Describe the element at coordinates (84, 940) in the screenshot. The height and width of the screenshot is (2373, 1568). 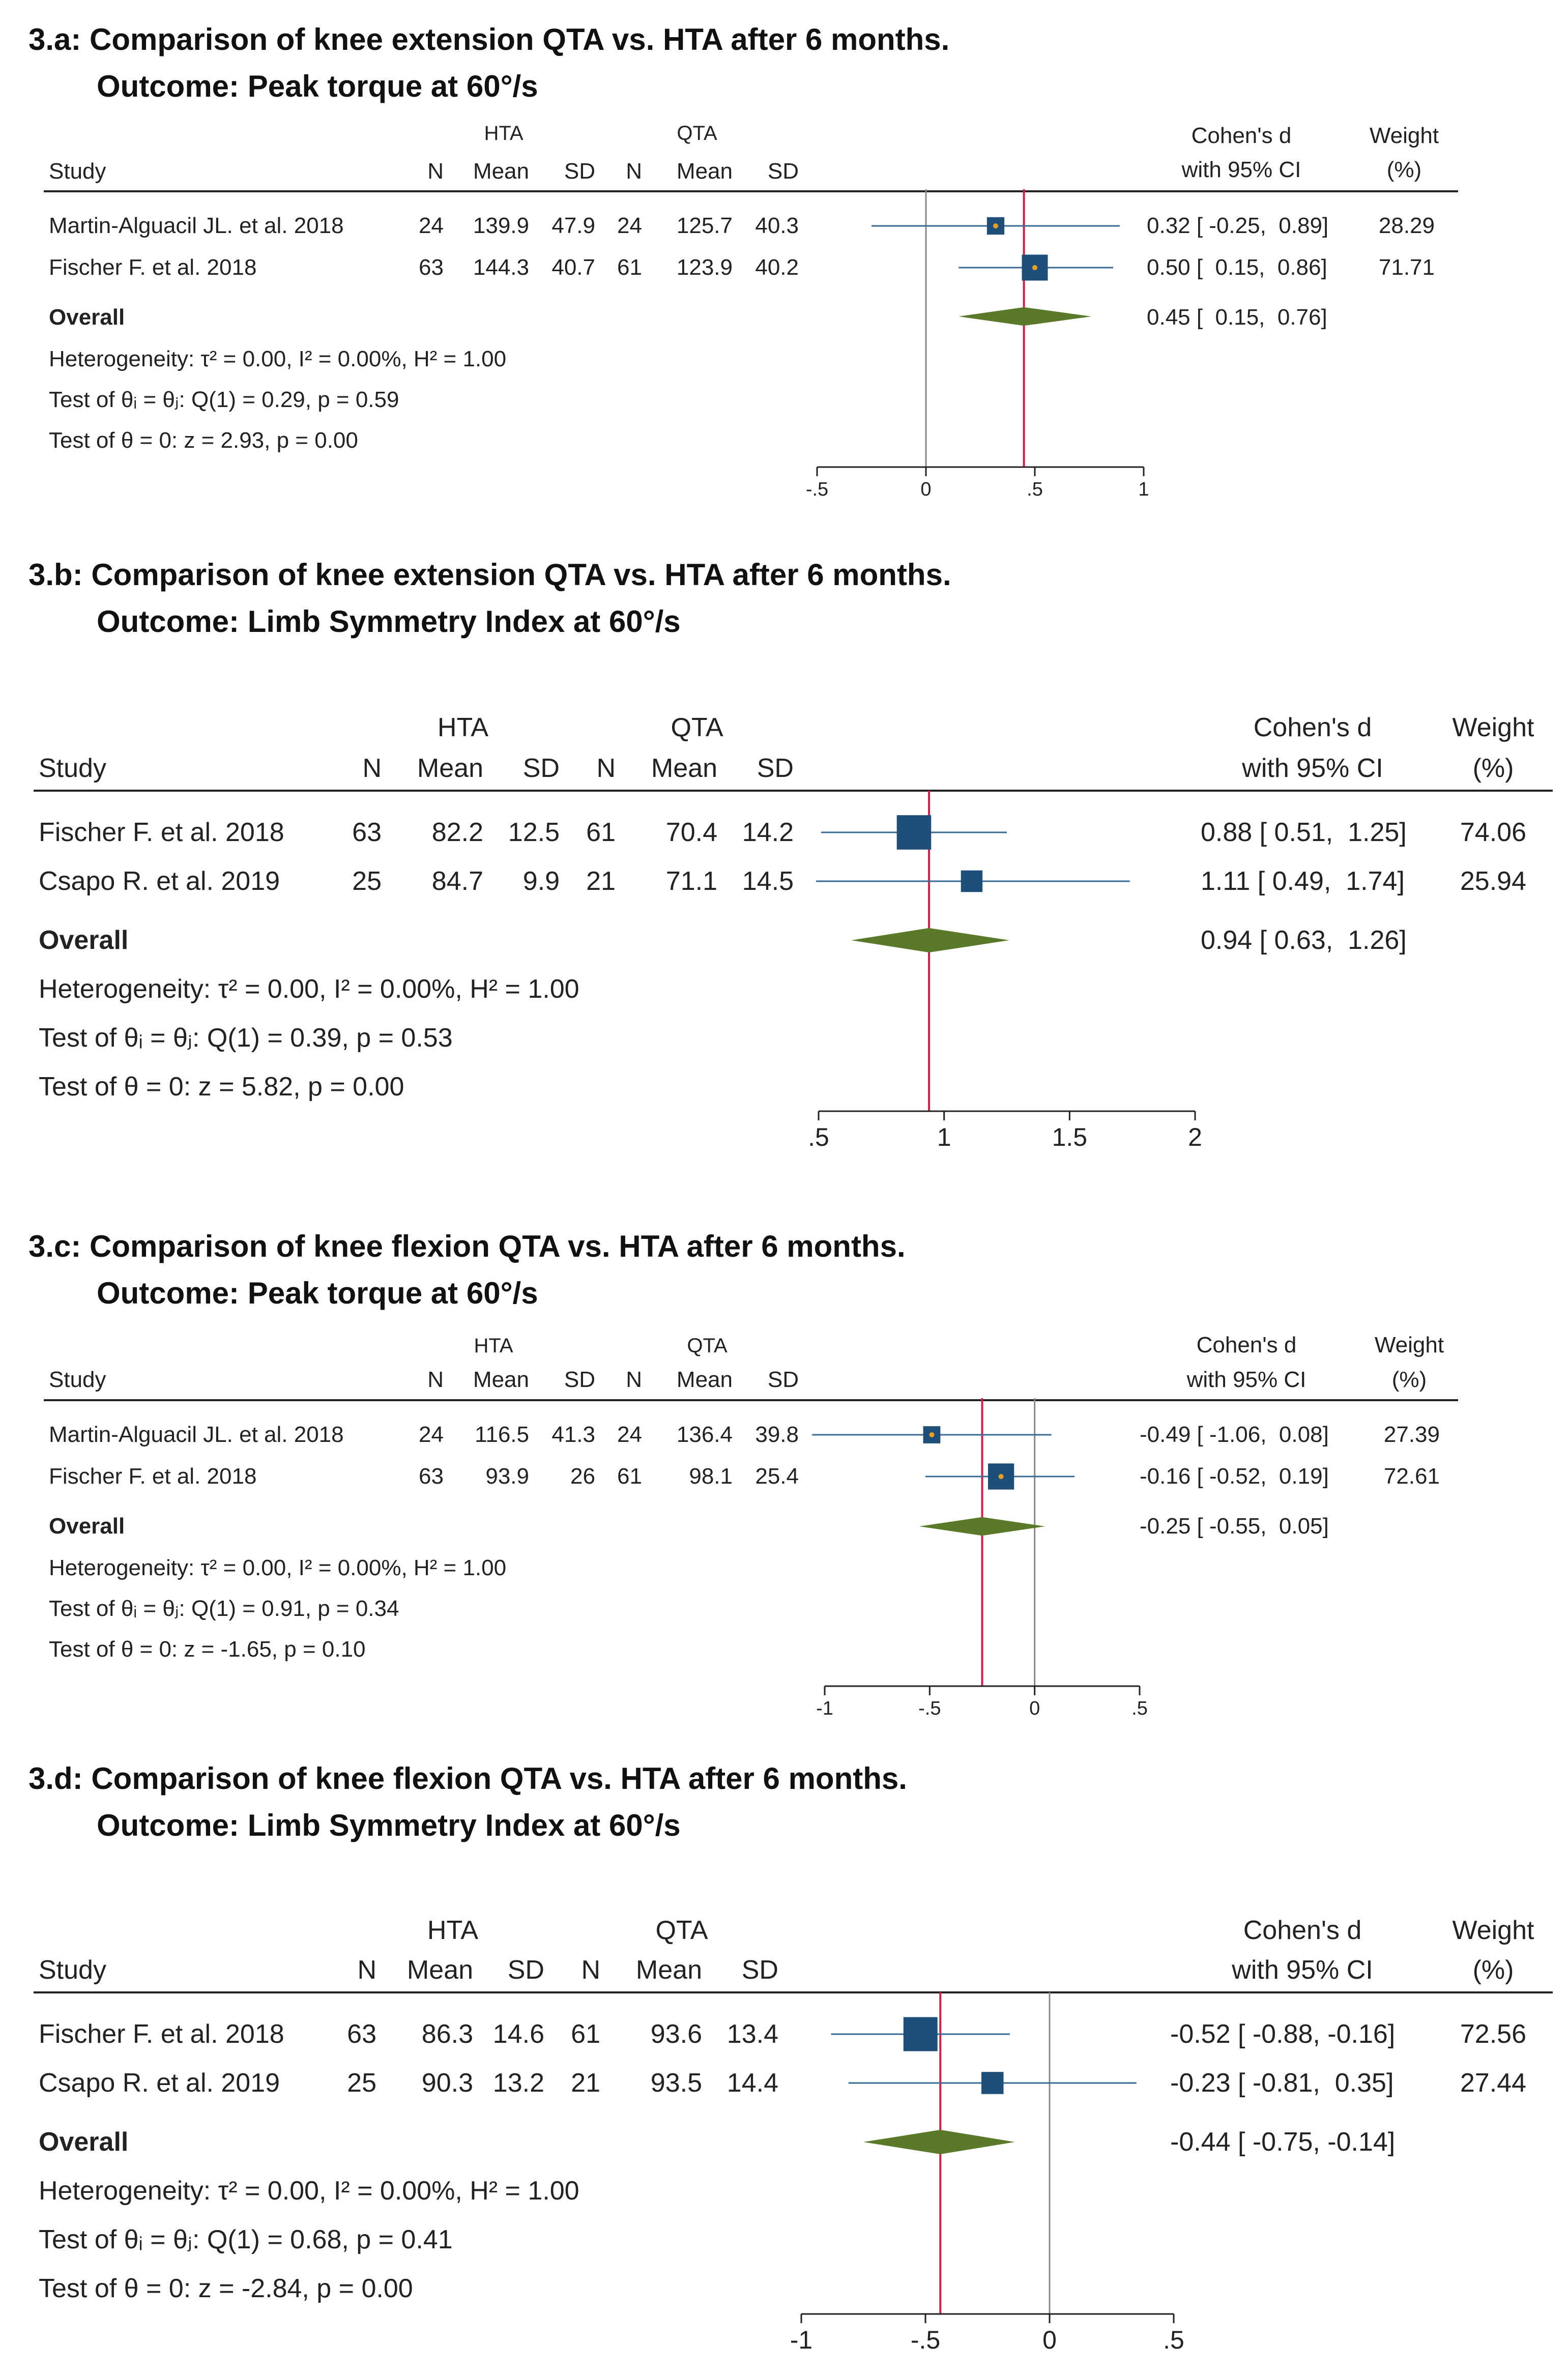
I see `overall-label: Overall` at that location.